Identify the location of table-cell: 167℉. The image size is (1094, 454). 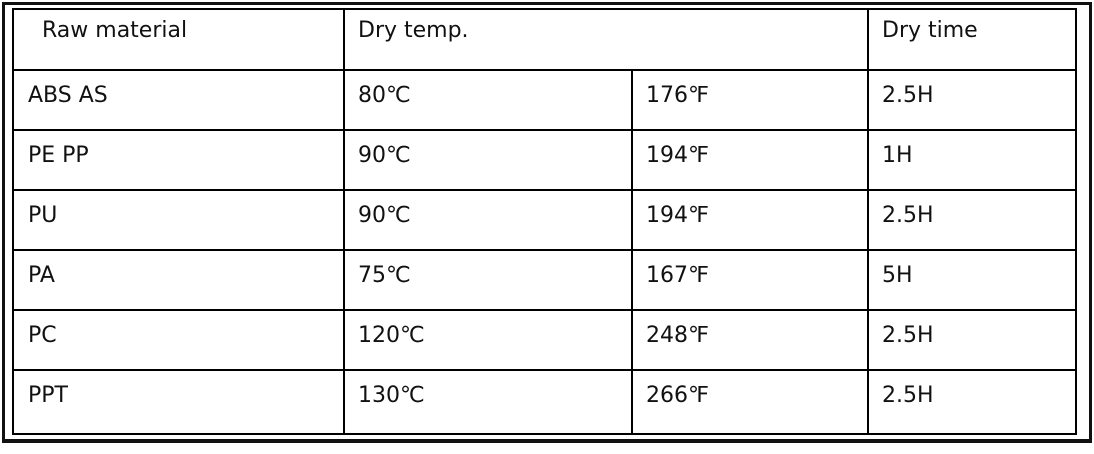
(677, 275).